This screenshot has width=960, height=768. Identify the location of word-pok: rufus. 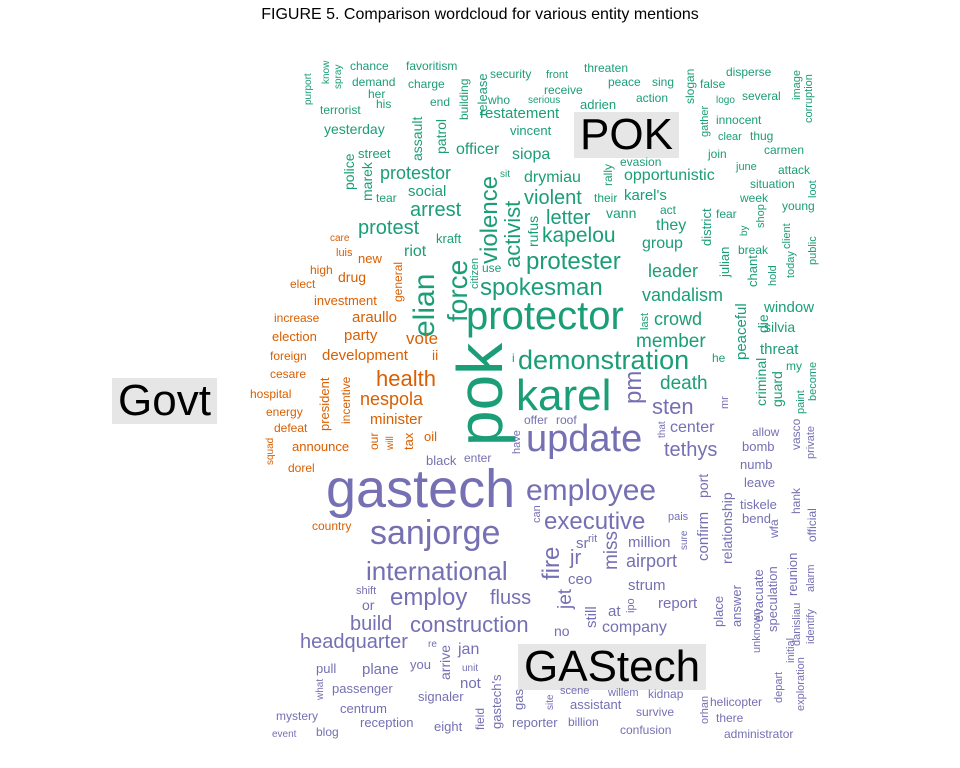
(533, 231).